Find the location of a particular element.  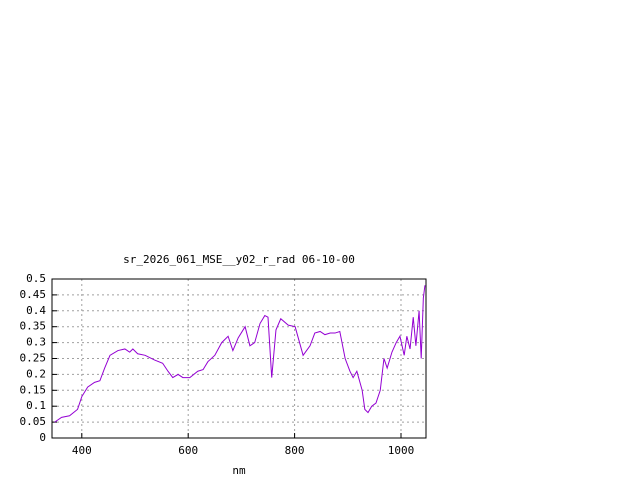

y-tick-label: 0 is located at coordinates (42, 437).